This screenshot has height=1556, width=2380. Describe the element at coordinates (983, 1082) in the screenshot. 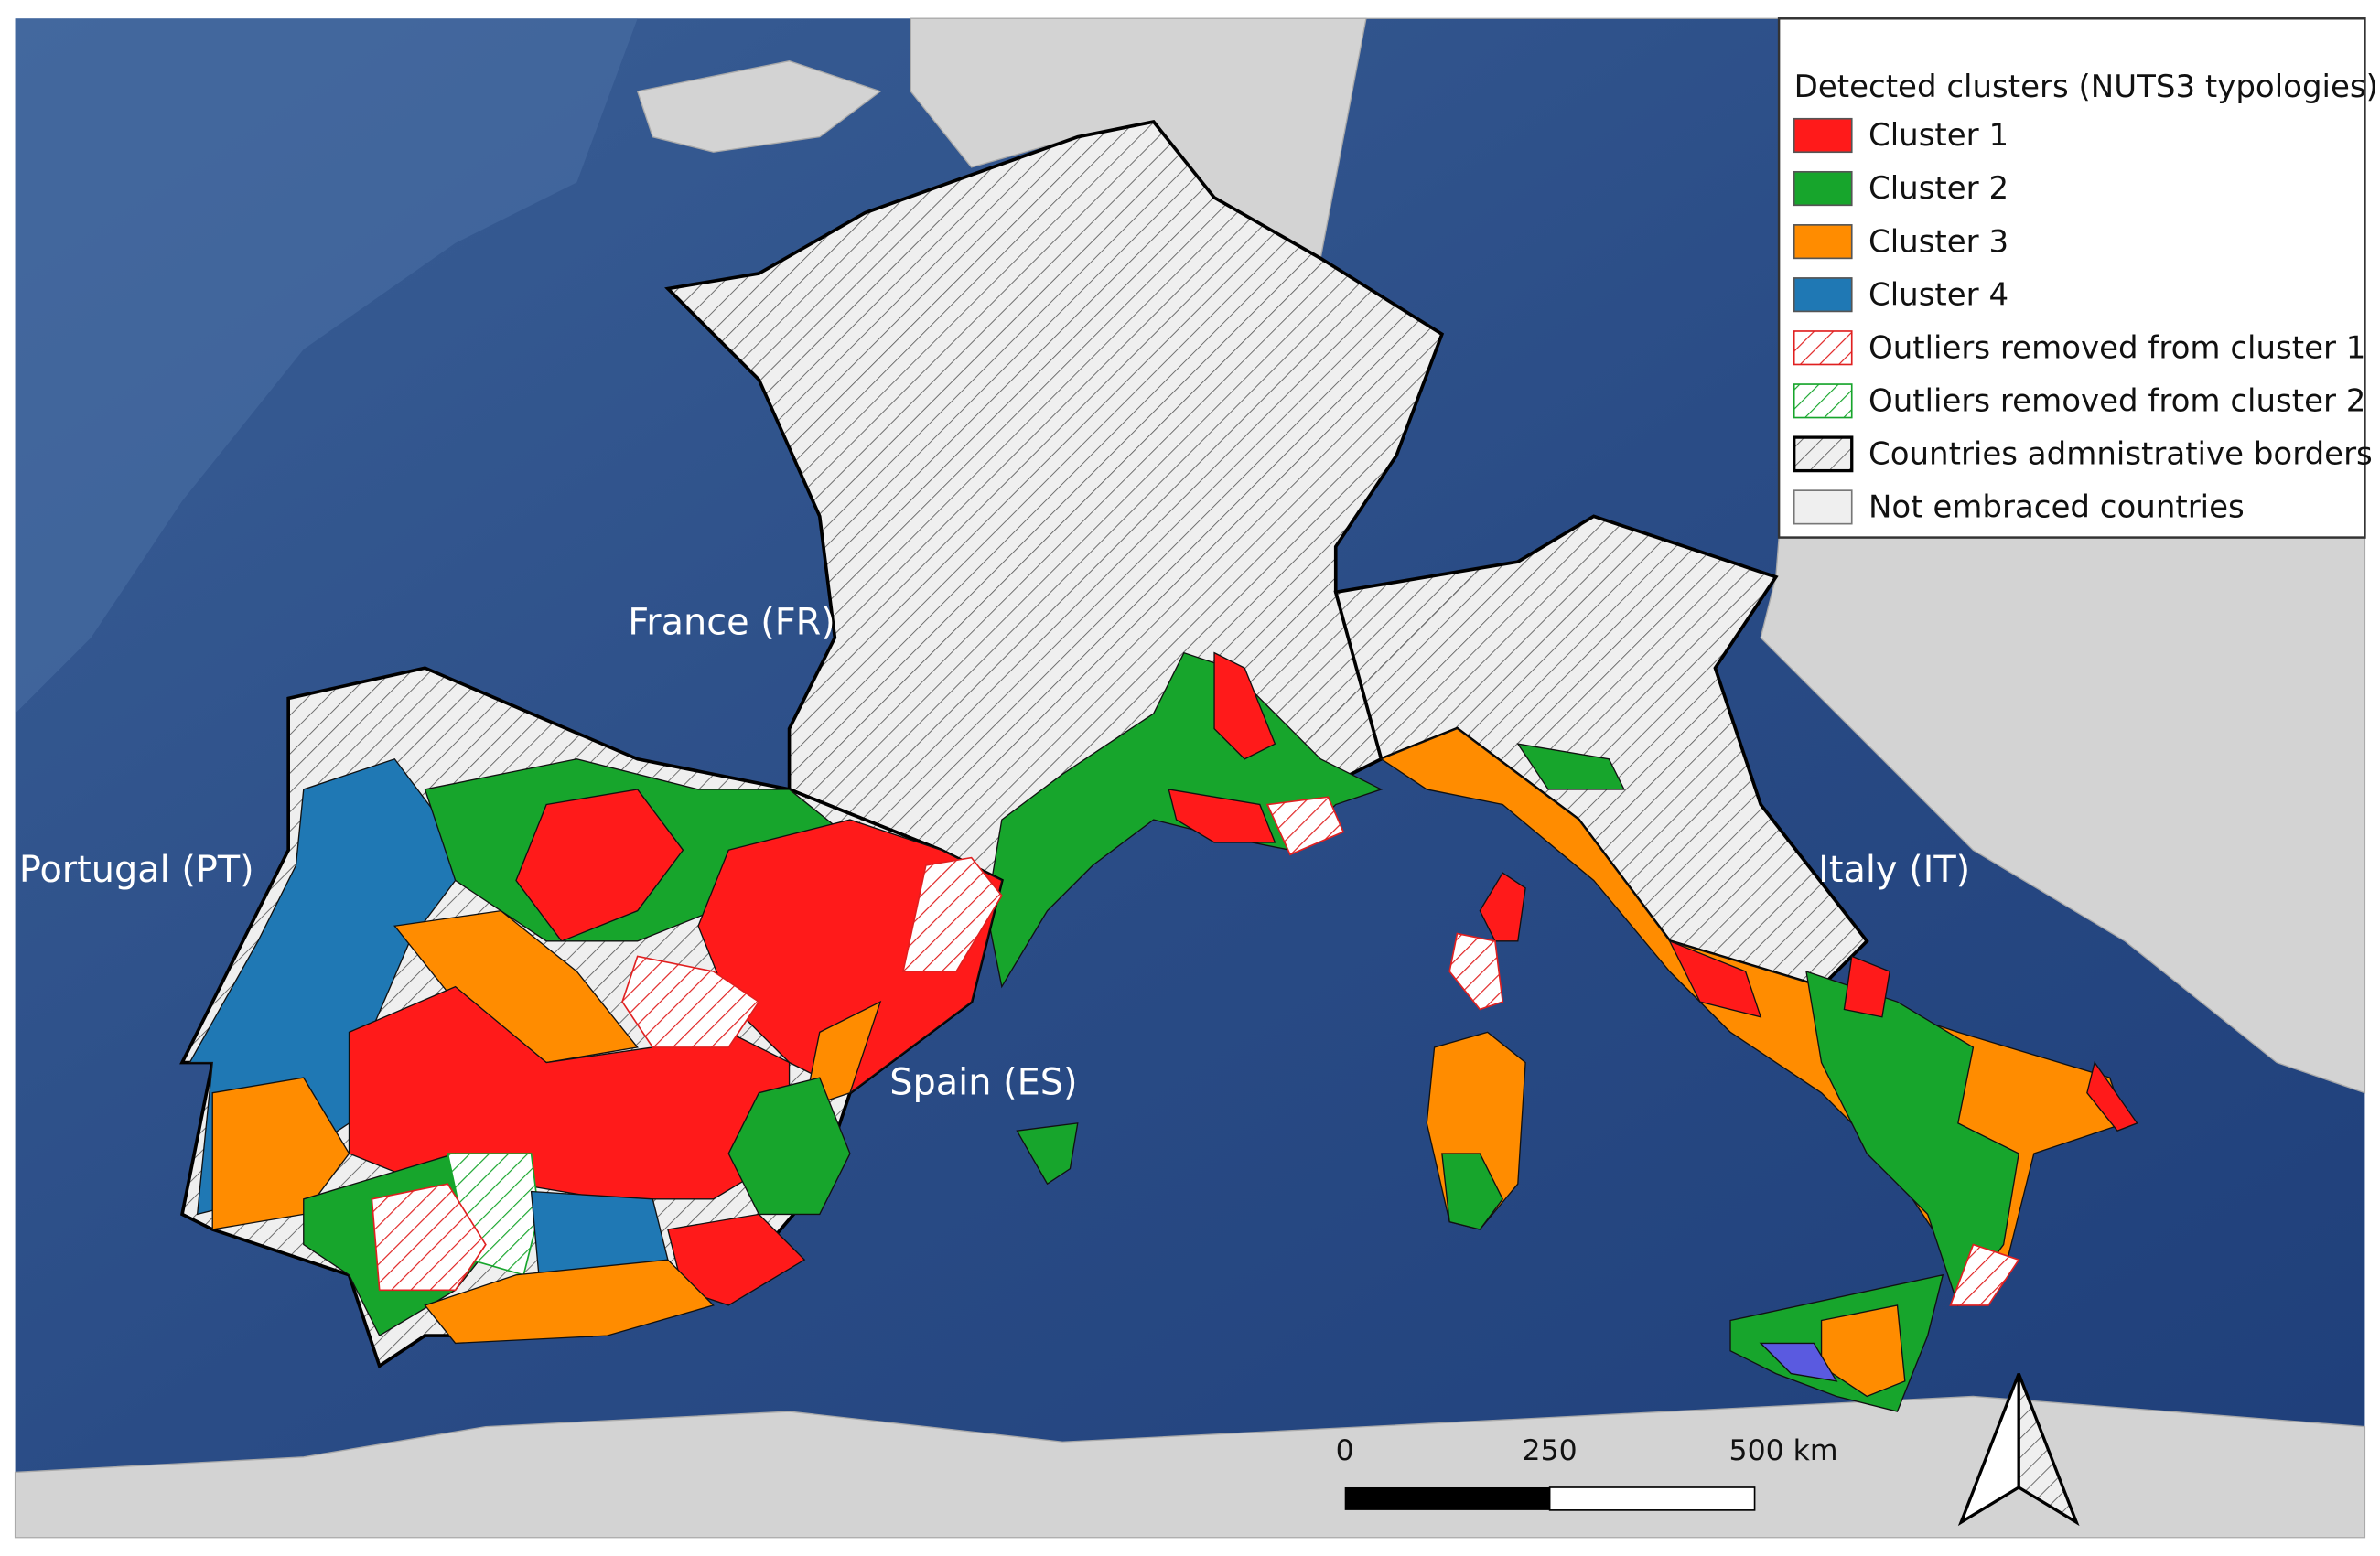

I see `country-label: Spain (ES)` at that location.